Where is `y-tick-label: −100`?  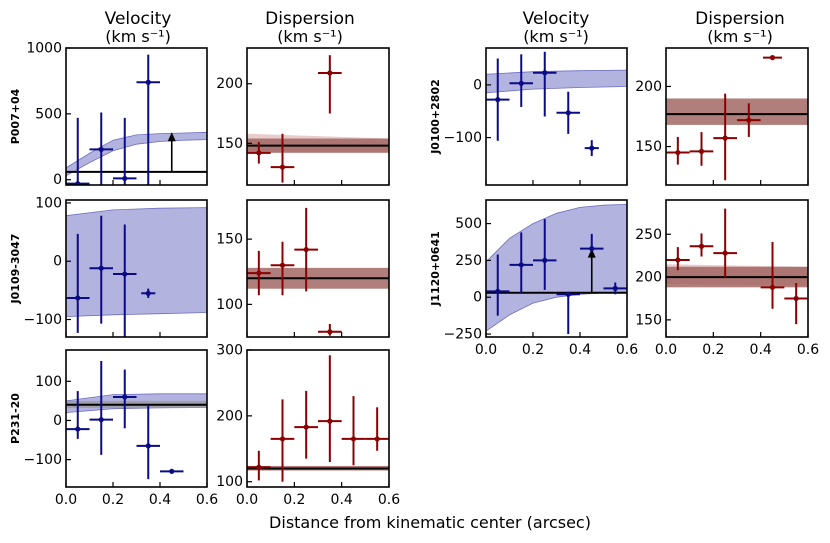
y-tick-label: −100 is located at coordinates (43, 460).